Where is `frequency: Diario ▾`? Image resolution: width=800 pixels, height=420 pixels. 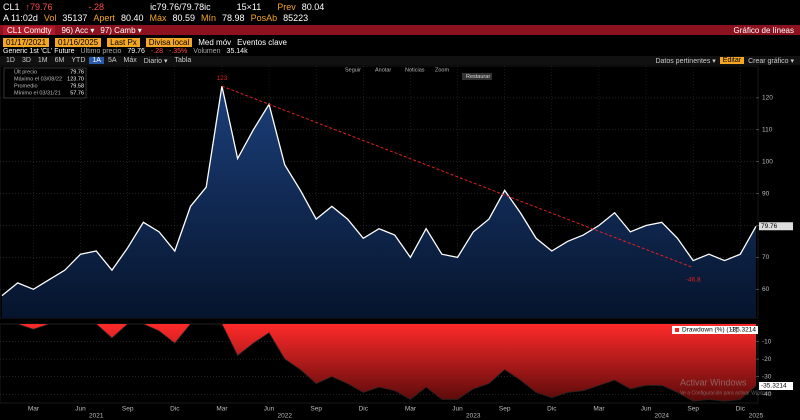
frequency: Diario ▾ is located at coordinates (155, 61).